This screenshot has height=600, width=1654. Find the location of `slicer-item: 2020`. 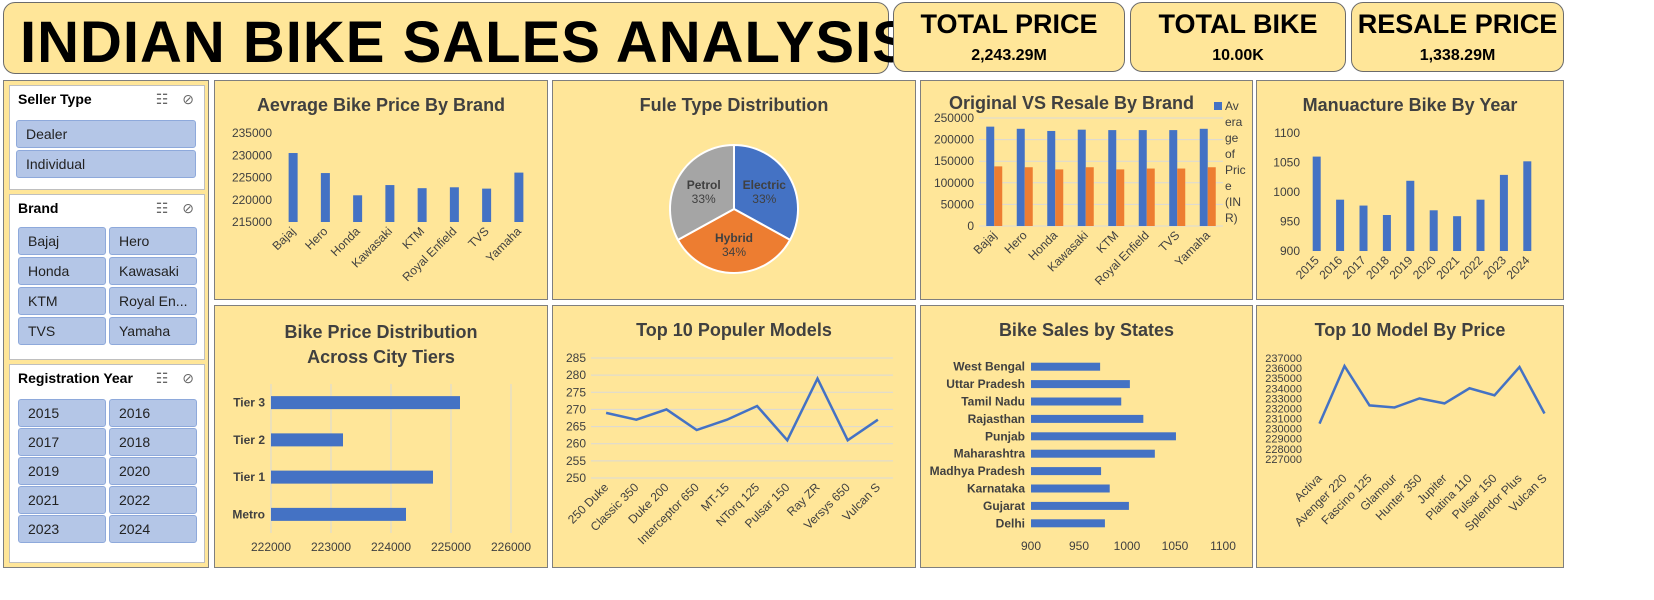

slicer-item: 2020 is located at coordinates (153, 471).